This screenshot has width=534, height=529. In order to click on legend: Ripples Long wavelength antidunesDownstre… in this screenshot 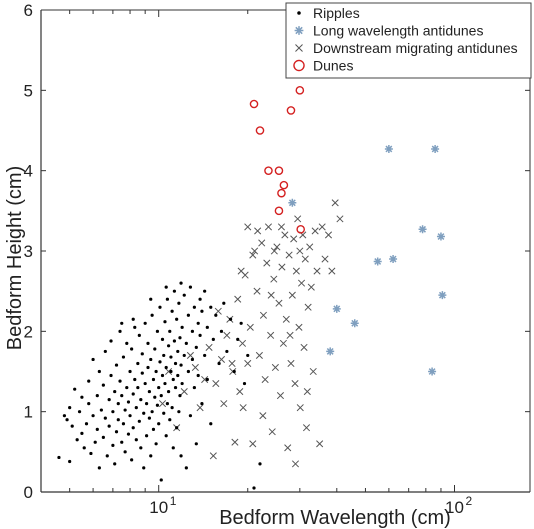, I will do `click(408, 40)`.